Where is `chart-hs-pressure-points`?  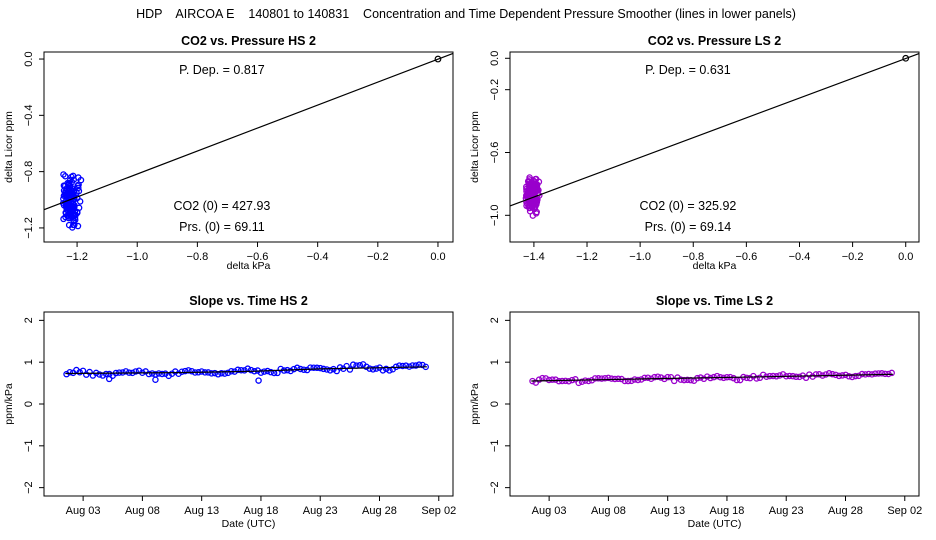 chart-hs-pressure-points is located at coordinates (72, 201).